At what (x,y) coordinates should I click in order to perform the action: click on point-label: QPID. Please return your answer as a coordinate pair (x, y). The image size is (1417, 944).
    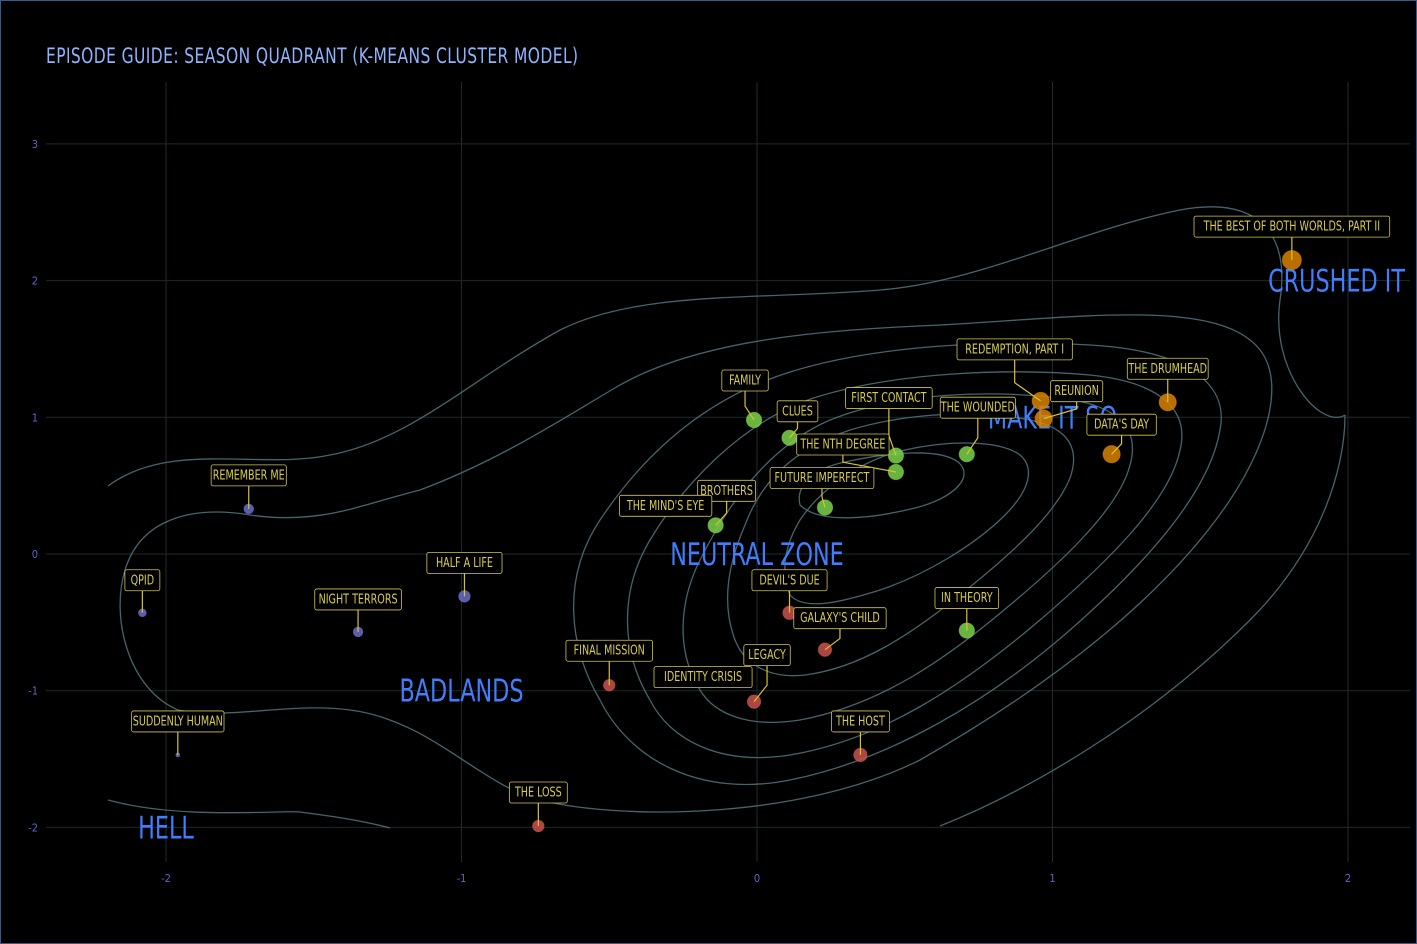
    Looking at the image, I should click on (142, 591).